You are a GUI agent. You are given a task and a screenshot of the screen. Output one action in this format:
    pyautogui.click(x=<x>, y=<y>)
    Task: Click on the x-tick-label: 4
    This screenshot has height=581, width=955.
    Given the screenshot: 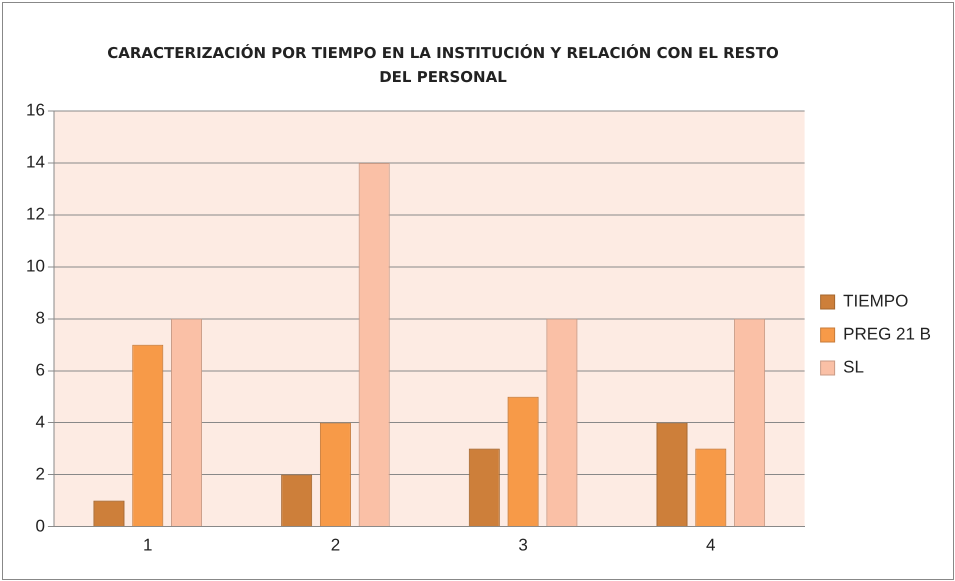 What is the action you would take?
    pyautogui.click(x=711, y=544)
    